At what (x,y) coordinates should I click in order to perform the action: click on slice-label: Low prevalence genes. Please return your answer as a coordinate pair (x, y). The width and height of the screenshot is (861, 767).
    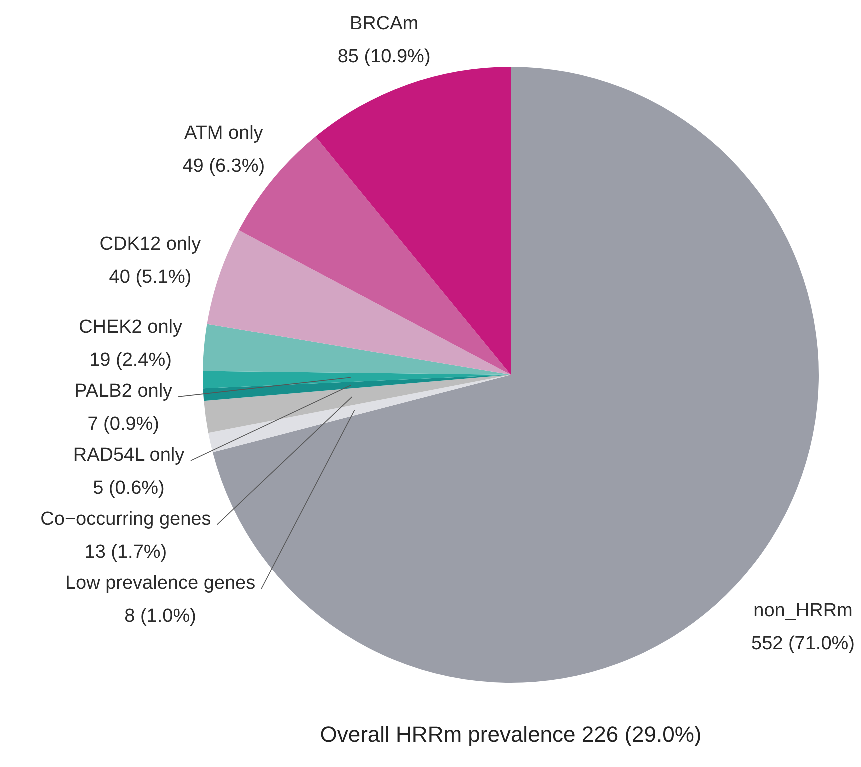
    Looking at the image, I should click on (160, 583).